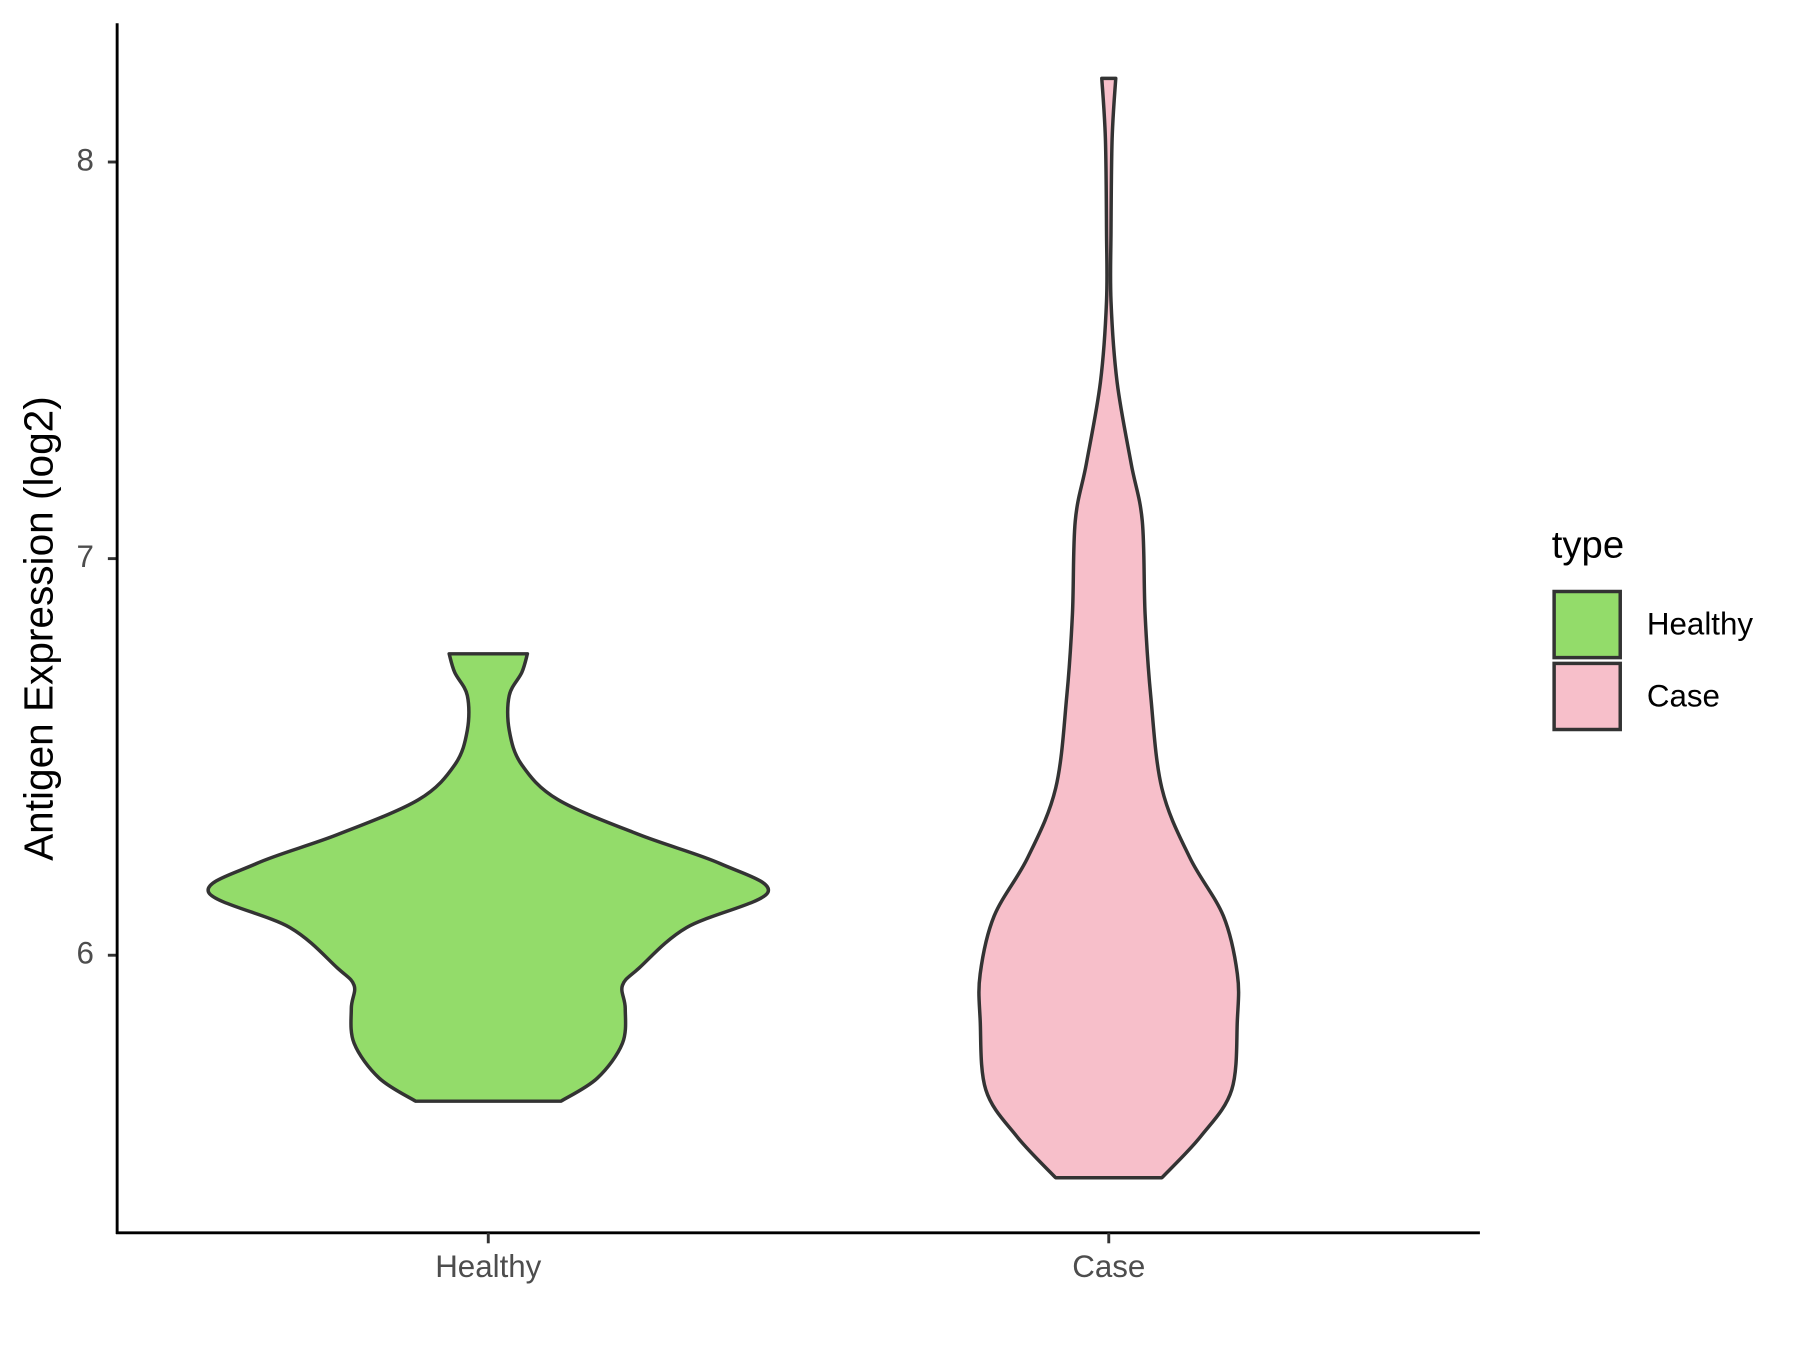 This screenshot has height=1350, width=1800. What do you see at coordinates (488, 1266) in the screenshot?
I see `x-tick-label: Healthy` at bounding box center [488, 1266].